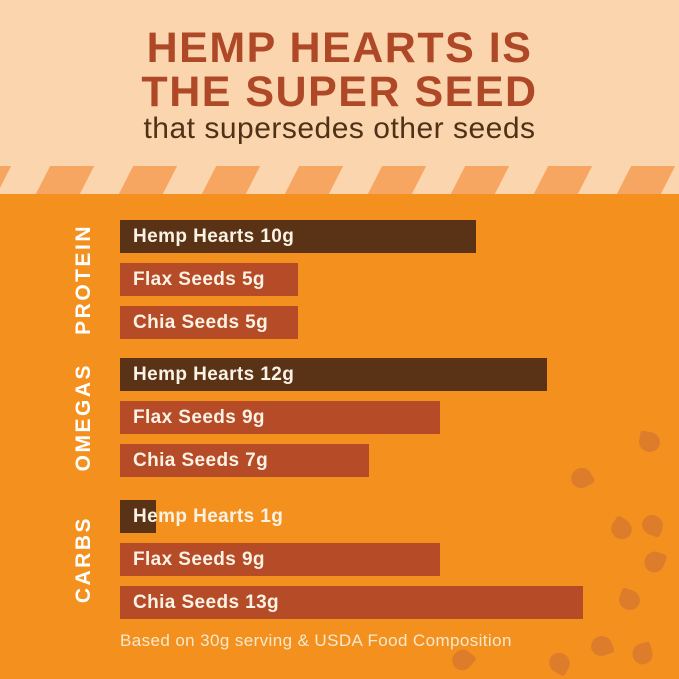 Image resolution: width=679 pixels, height=679 pixels. I want to click on bar-value-label: Chia Seeds 13g, so click(206, 602).